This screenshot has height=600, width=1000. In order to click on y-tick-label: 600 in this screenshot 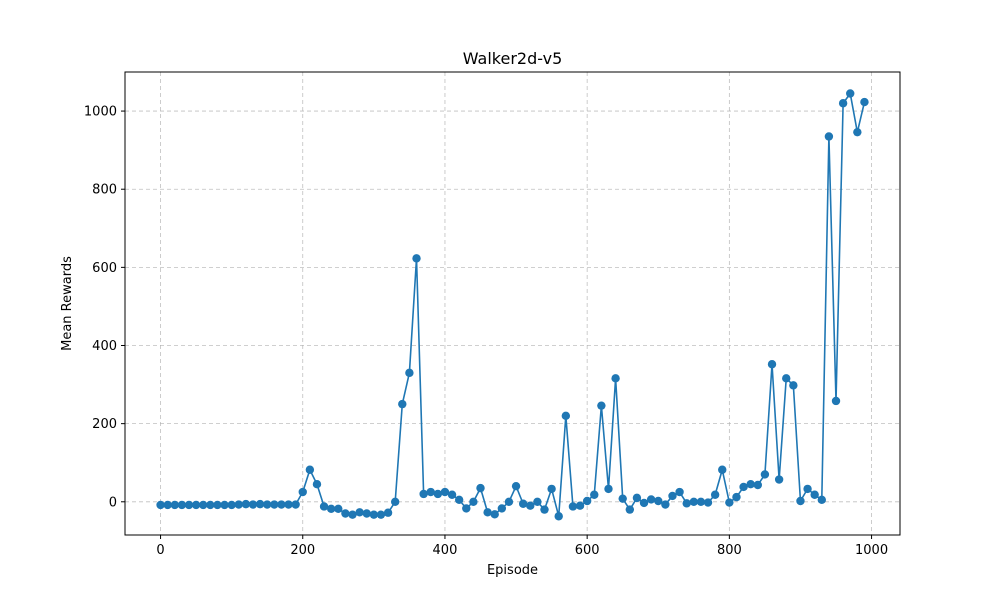, I will do `click(104, 268)`.